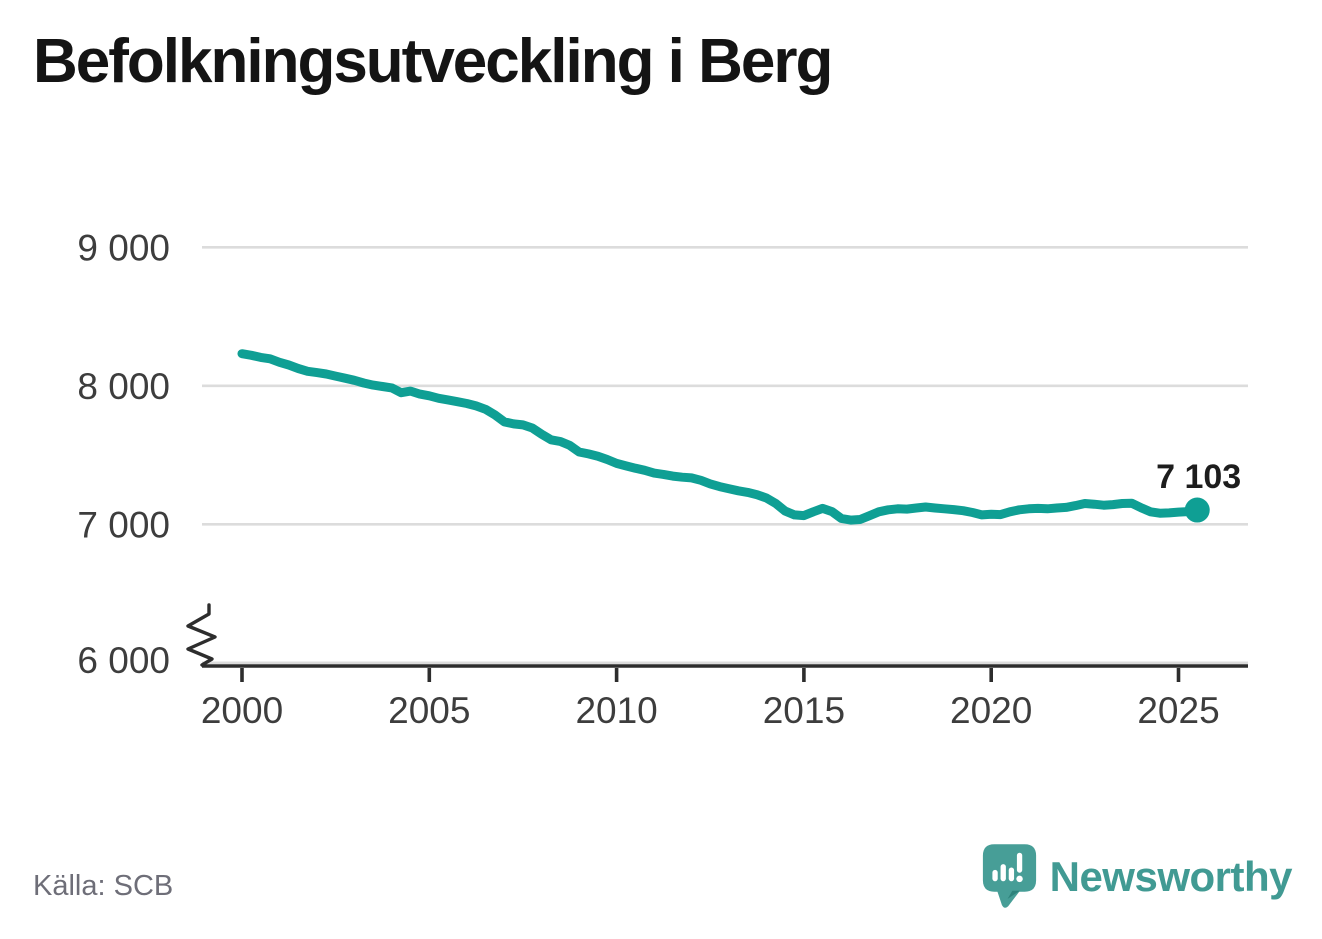 This screenshot has width=1322, height=939. Describe the element at coordinates (804, 710) in the screenshot. I see `x-tick-label-2015: 2015` at that location.